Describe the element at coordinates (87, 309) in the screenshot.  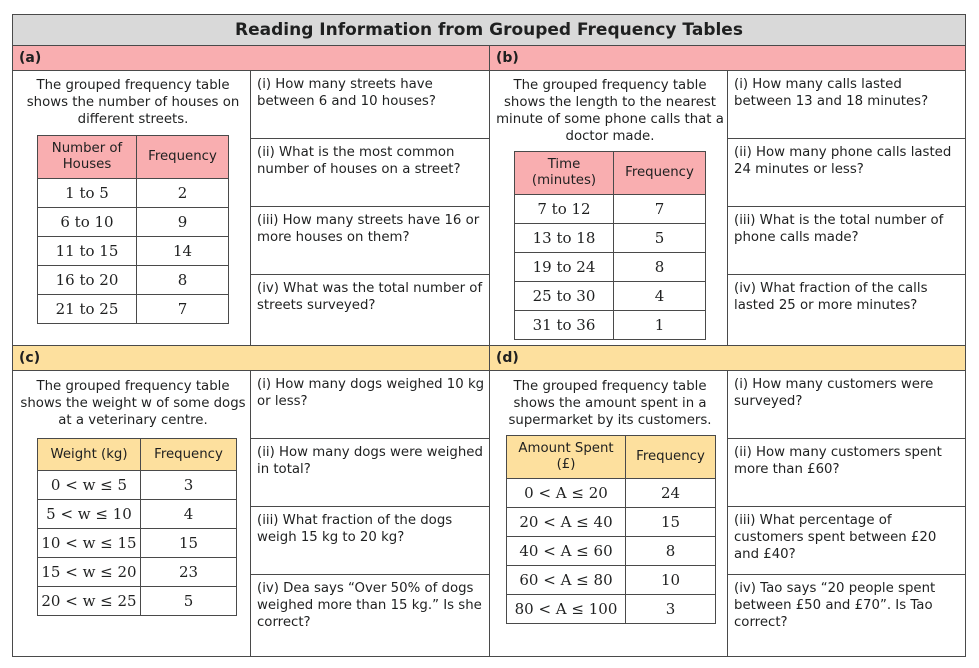
I see `table-cell: 21 to 25` at that location.